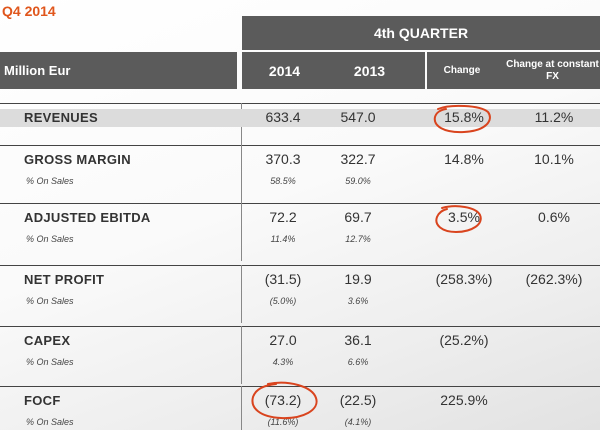 The height and width of the screenshot is (430, 600). What do you see at coordinates (358, 117) in the screenshot?
I see `value-2013: 547.0` at bounding box center [358, 117].